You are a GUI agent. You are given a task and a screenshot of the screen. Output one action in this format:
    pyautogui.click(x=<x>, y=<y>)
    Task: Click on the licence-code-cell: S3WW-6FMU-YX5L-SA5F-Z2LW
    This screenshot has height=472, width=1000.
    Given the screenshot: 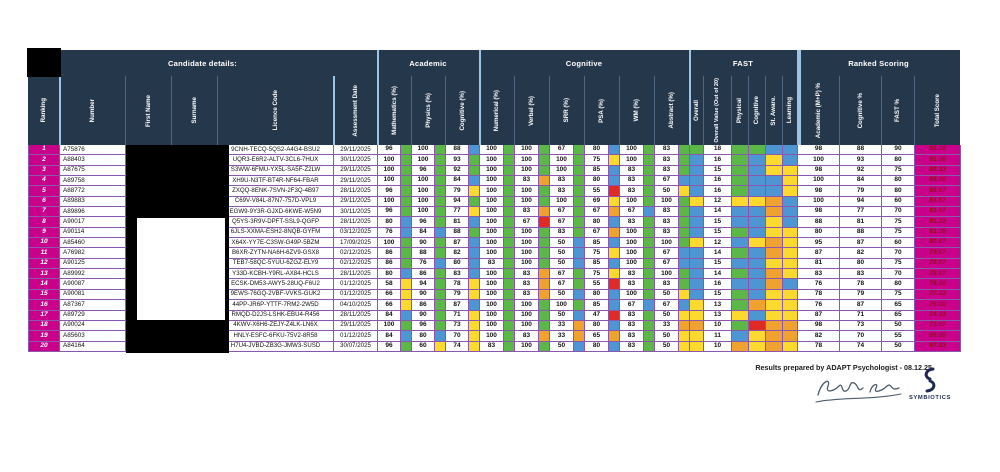 What is the action you would take?
    pyautogui.click(x=276, y=171)
    